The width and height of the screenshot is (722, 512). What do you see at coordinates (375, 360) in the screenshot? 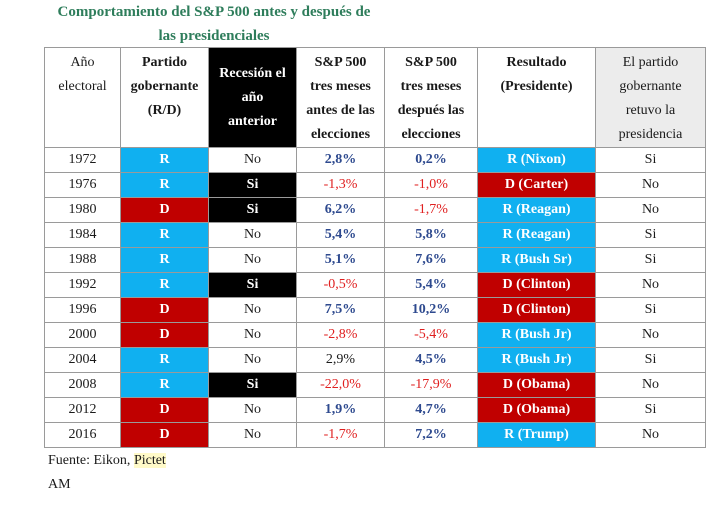
I see `table-row: 2004 R No 2,9% 4,5% R (Bush Jr) Si` at bounding box center [375, 360].